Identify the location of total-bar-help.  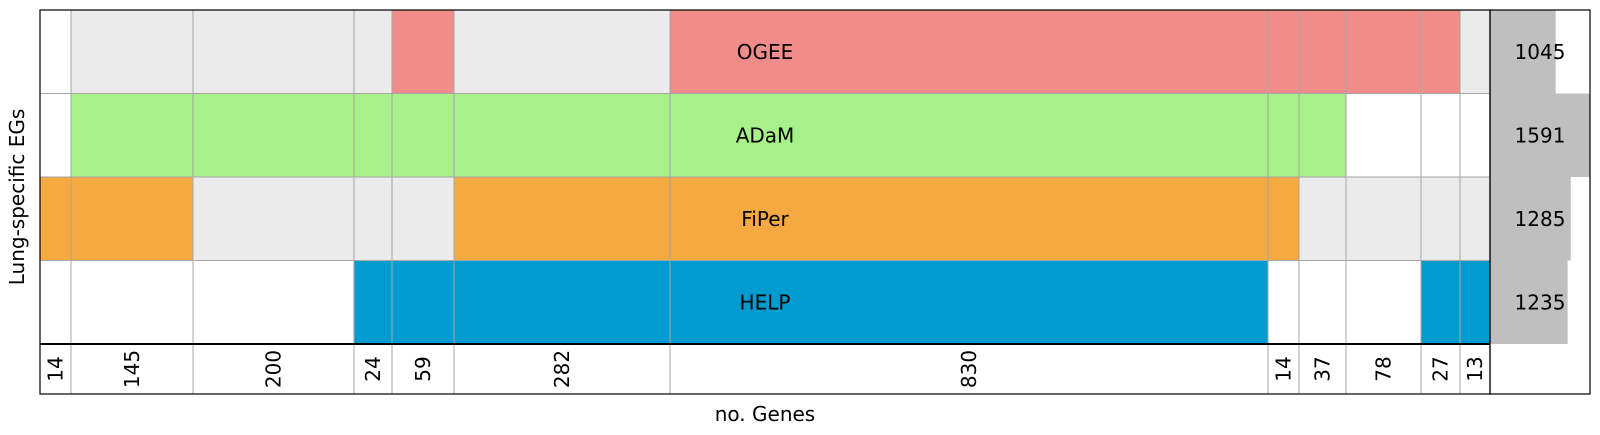
(1529, 302).